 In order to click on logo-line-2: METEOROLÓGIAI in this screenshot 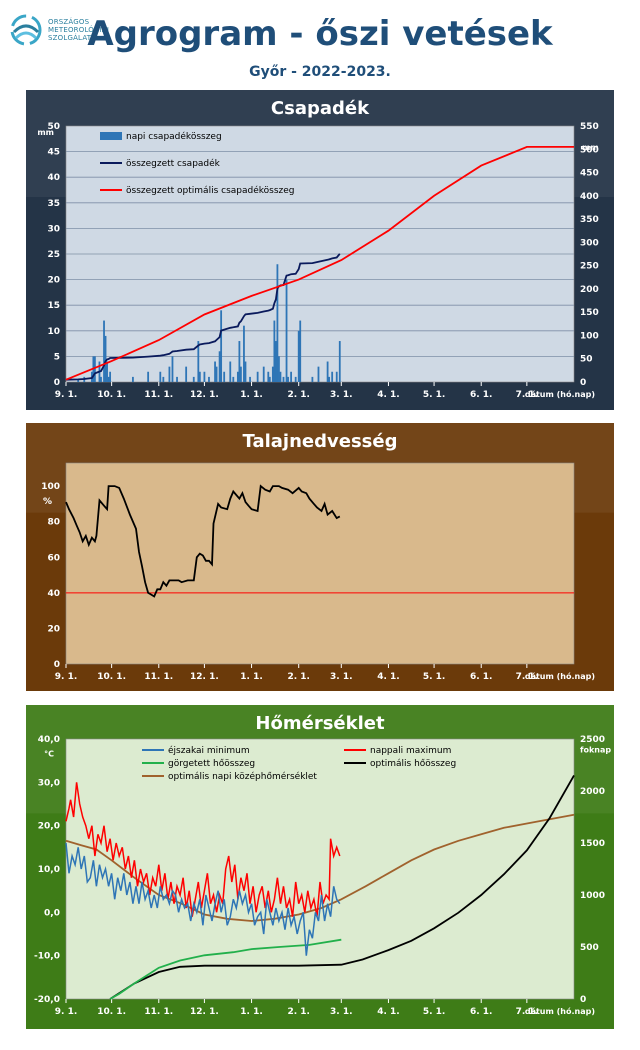, I will do `click(79, 30)`.